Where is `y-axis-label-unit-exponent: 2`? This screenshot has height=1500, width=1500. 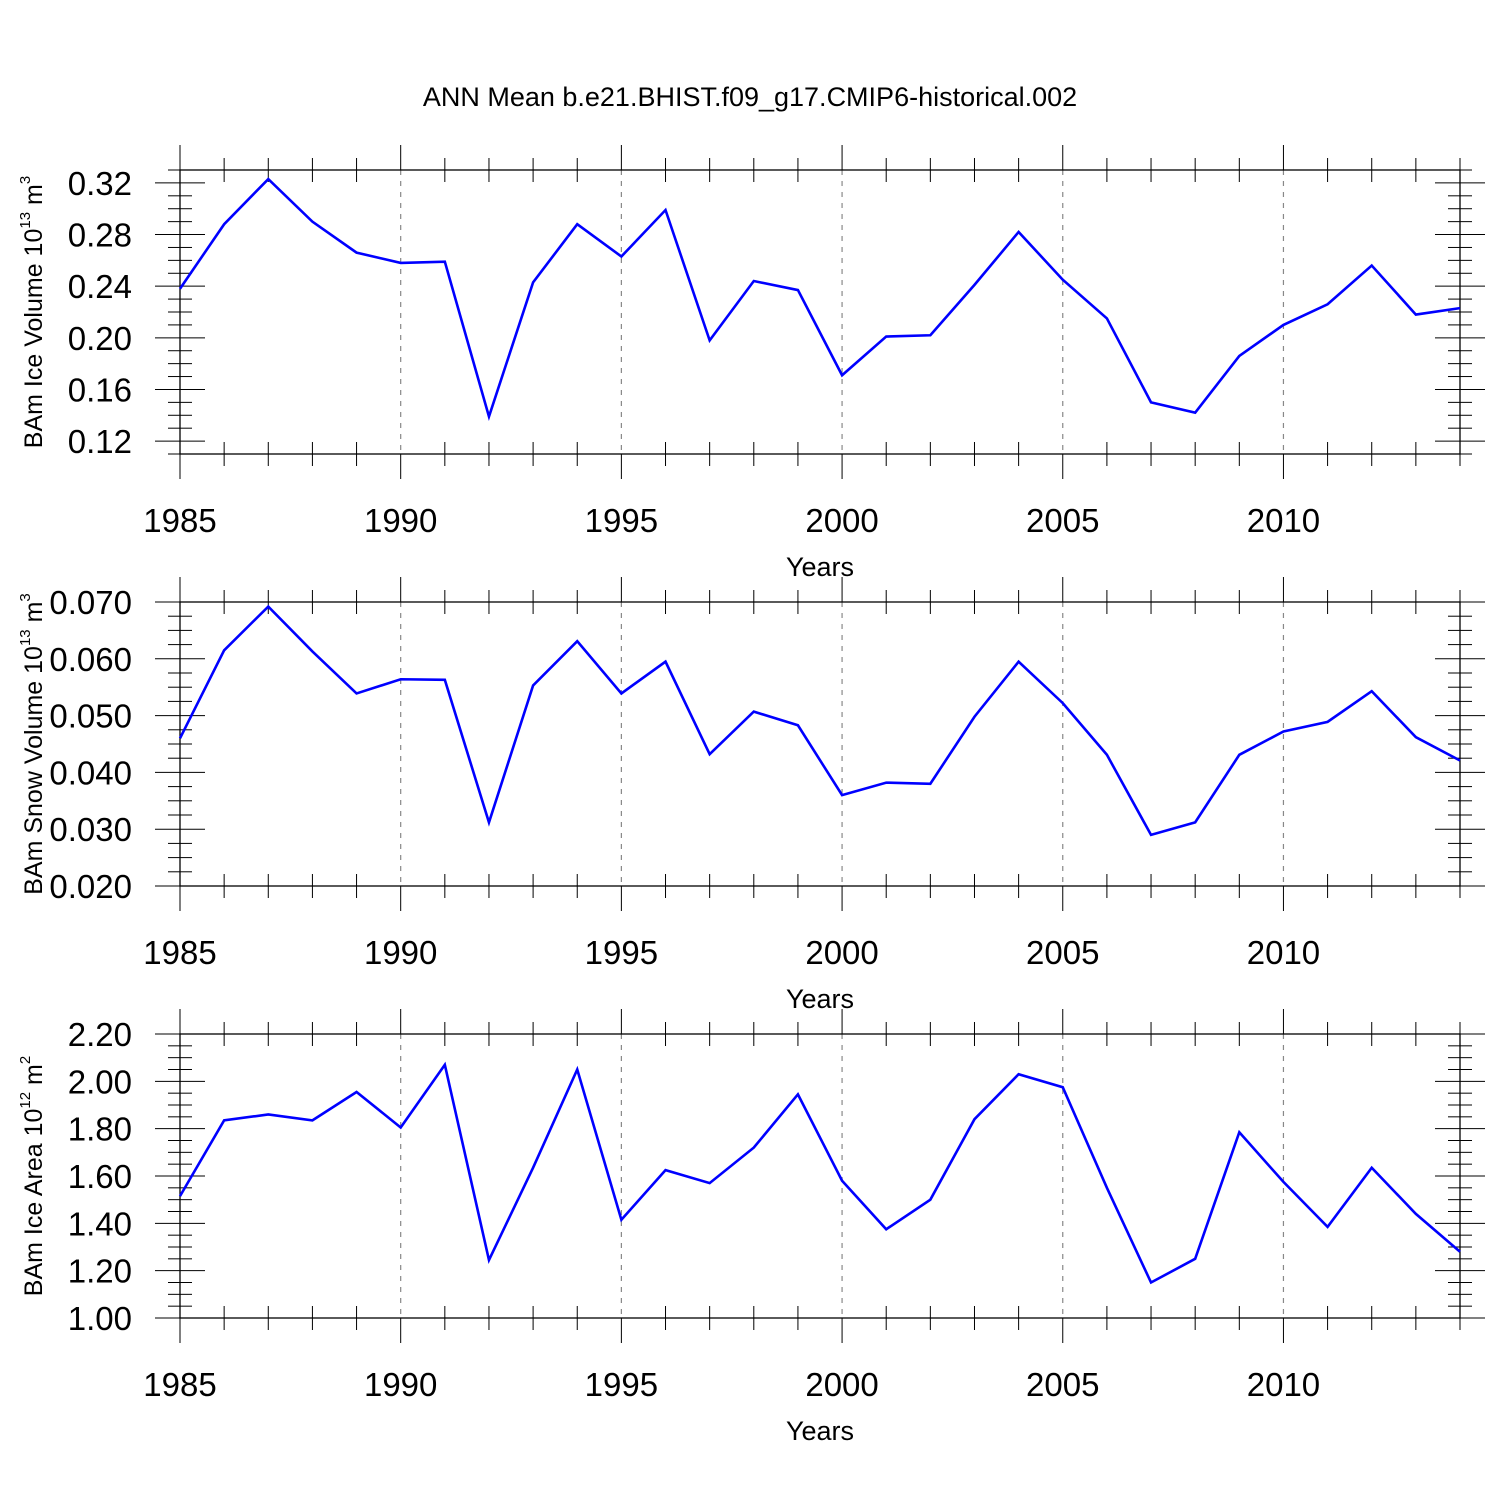
y-axis-label-unit-exponent: 2 is located at coordinates (25, 1060).